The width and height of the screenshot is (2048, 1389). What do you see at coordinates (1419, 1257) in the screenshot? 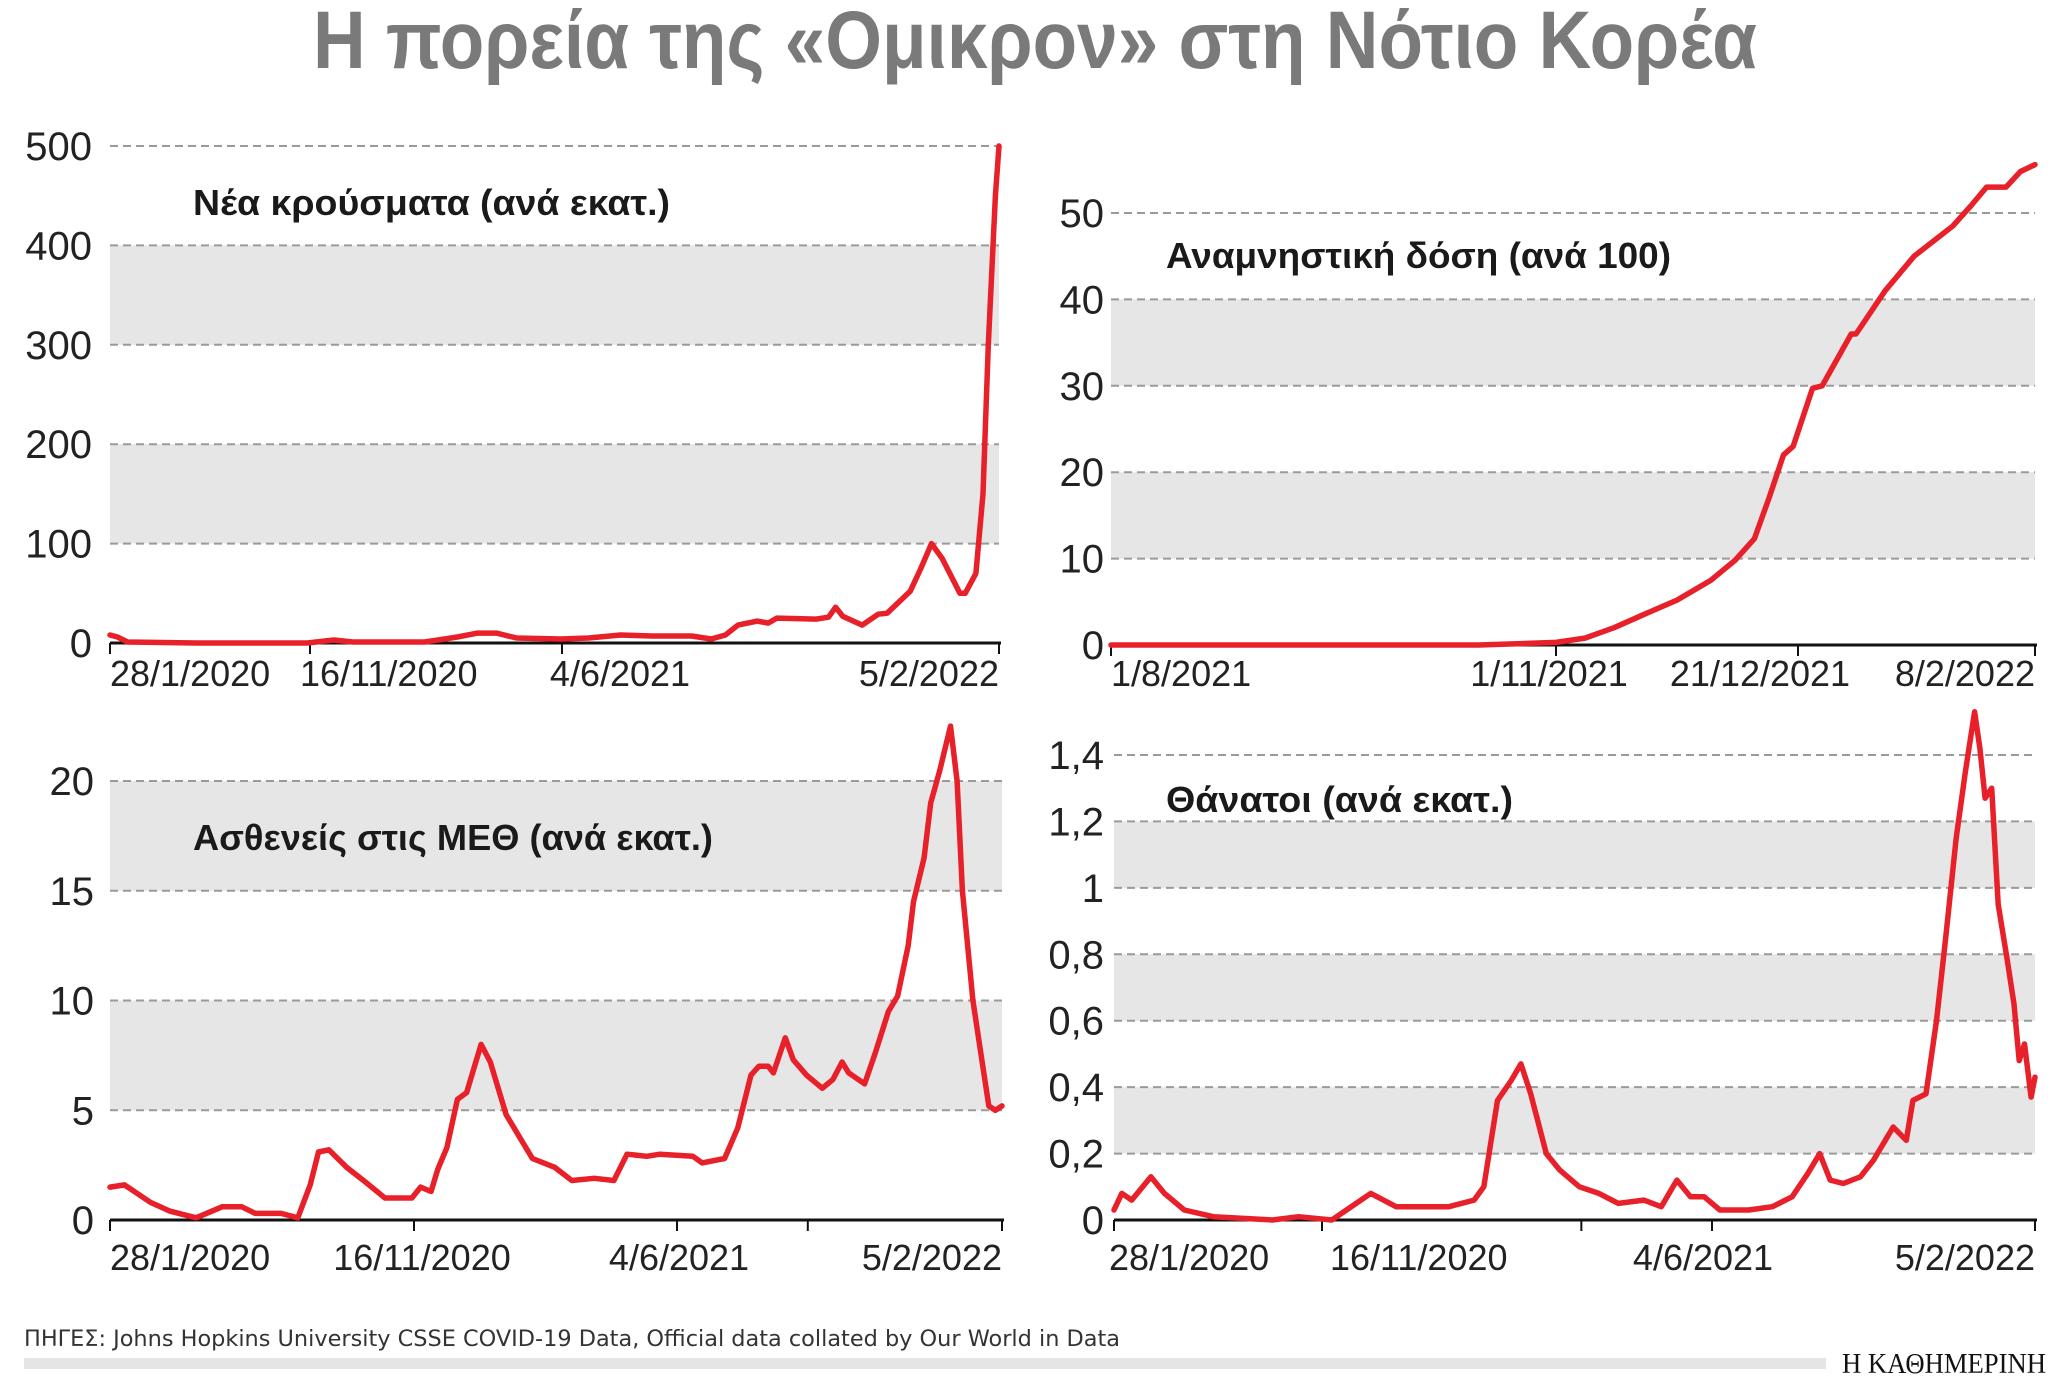
I see `x-tick-label: 16/11/2020` at bounding box center [1419, 1257].